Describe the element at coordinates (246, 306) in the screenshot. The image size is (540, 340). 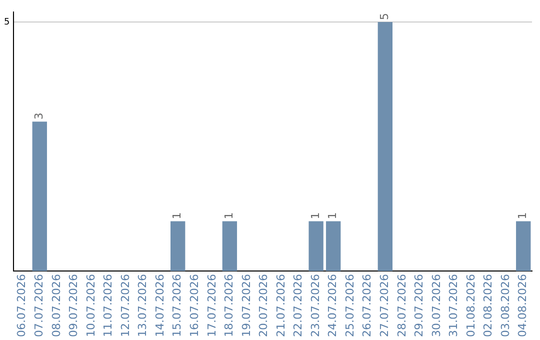
I see `x-tick-label: 19.07.2026` at that location.